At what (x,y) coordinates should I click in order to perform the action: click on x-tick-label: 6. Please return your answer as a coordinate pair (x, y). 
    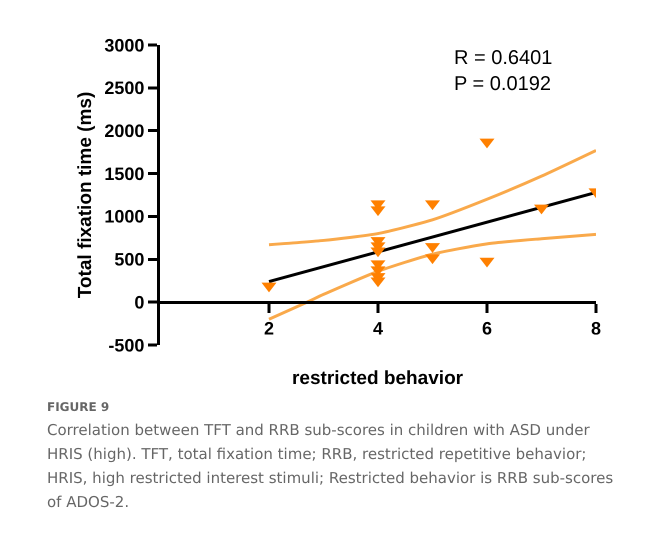
    Looking at the image, I should click on (487, 328).